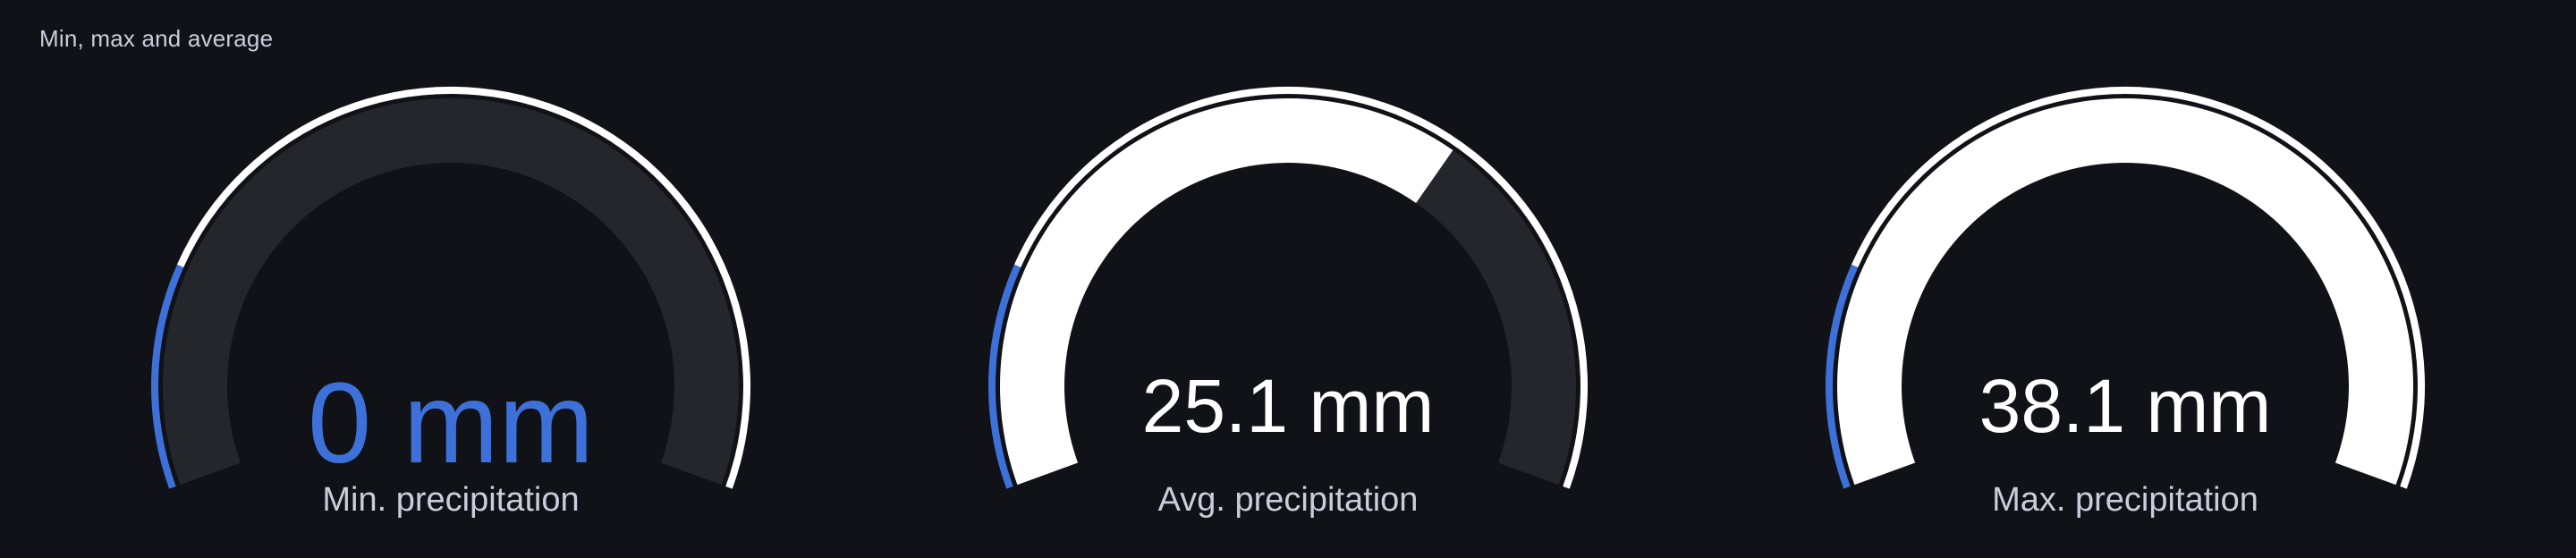  Describe the element at coordinates (156, 38) in the screenshot. I see `panel-title: Min, max and average` at that location.